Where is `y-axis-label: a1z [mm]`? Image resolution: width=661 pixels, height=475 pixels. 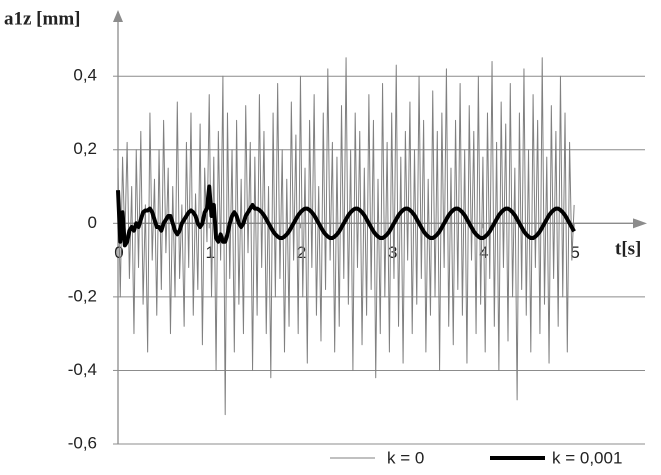 y-axis-label: a1z [mm] is located at coordinates (42, 18).